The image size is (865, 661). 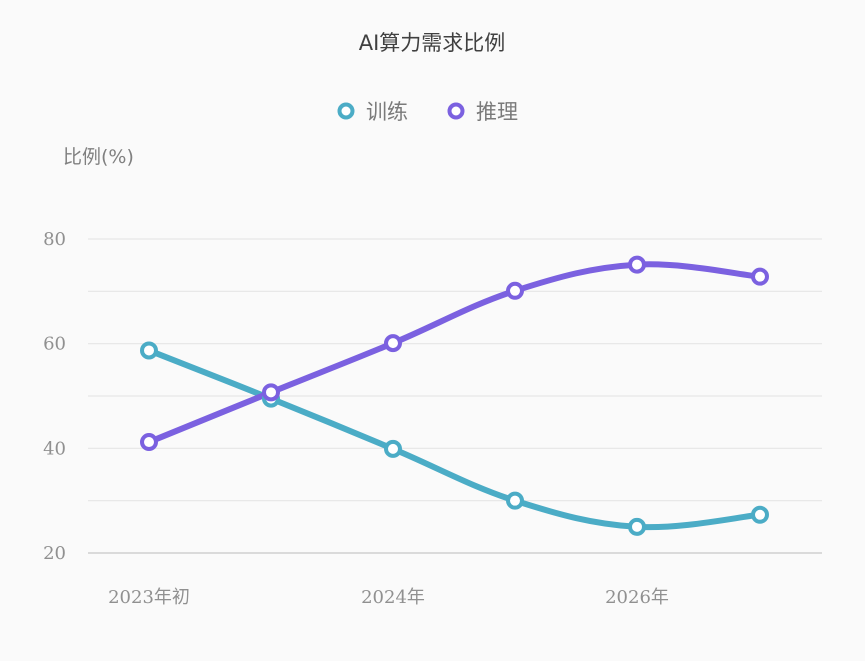 I want to click on legend-label-training: 训练, so click(x=387, y=112).